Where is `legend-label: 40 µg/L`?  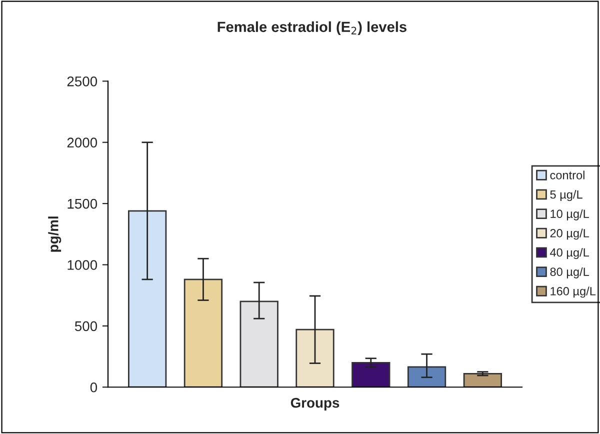
legend-label: 40 µg/L is located at coordinates (569, 254).